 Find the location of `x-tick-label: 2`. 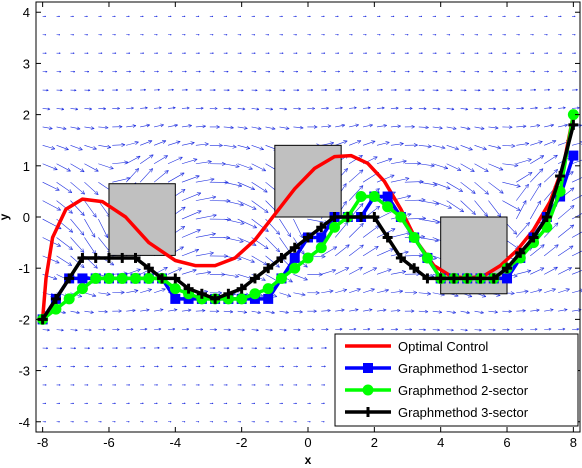

x-tick-label: 2 is located at coordinates (374, 442).